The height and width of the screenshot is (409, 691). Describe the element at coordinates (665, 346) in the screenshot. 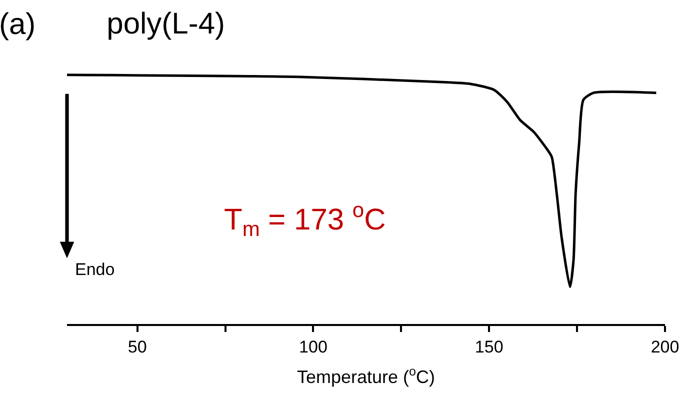

I see `x-tick-label: 200` at that location.